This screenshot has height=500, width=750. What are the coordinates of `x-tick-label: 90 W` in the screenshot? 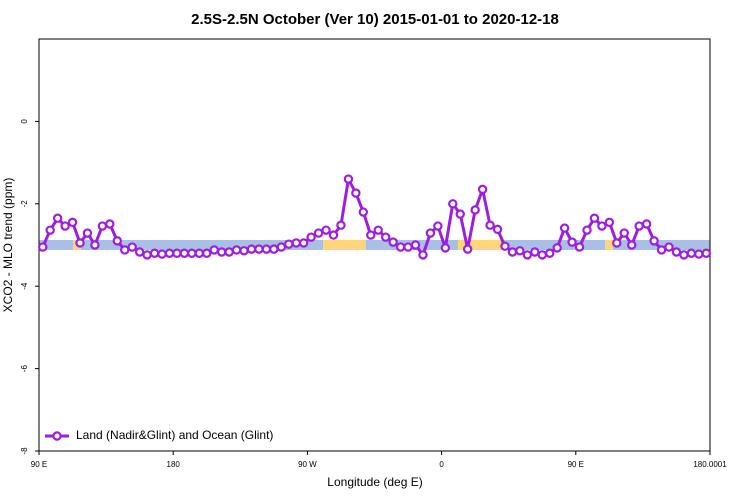 It's located at (307, 464).